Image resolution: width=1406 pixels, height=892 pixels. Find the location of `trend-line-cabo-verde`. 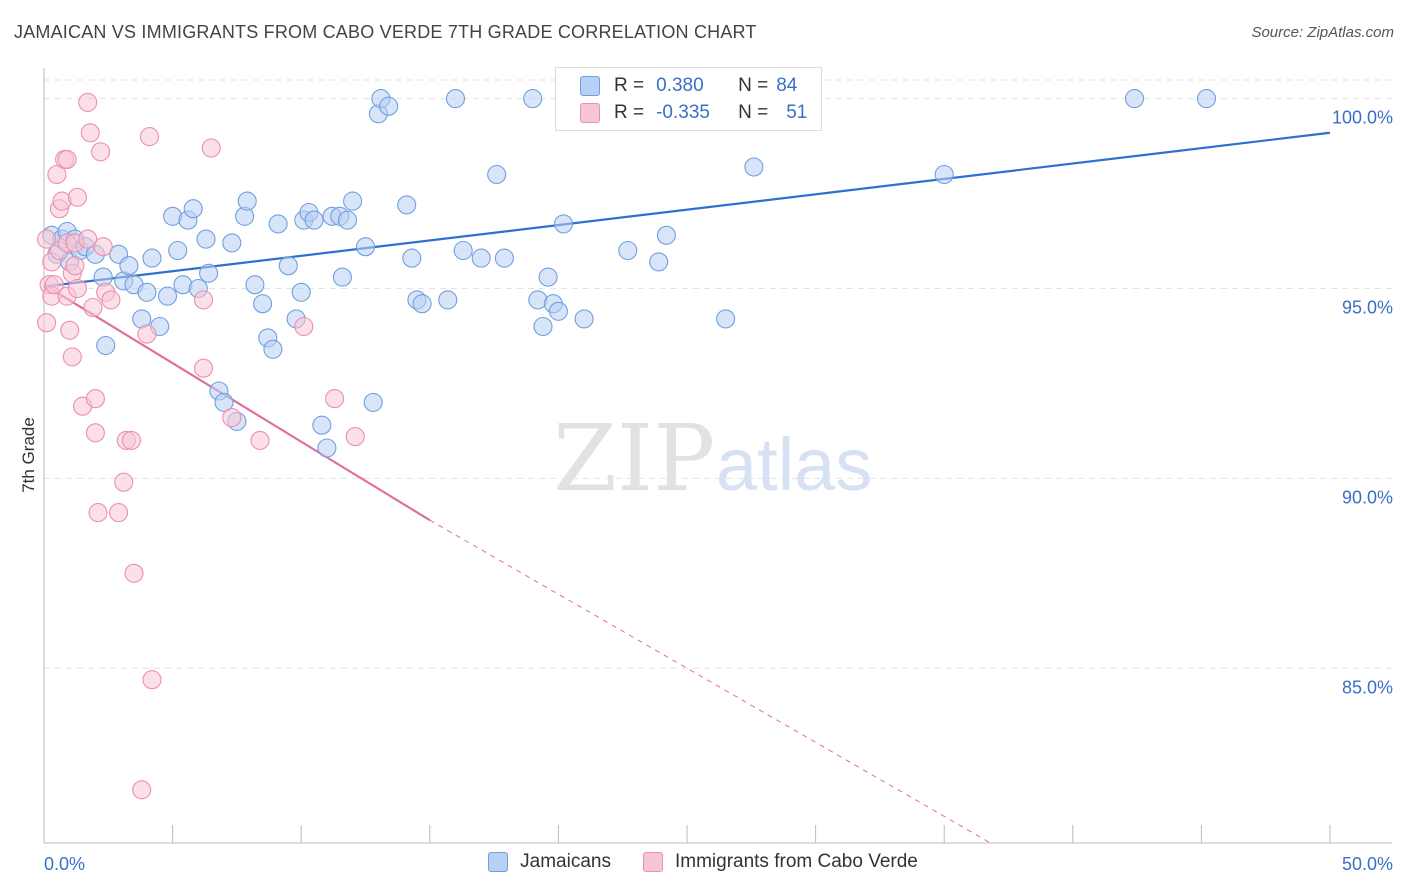

trend-line-cabo-verde is located at coordinates (237, 402).